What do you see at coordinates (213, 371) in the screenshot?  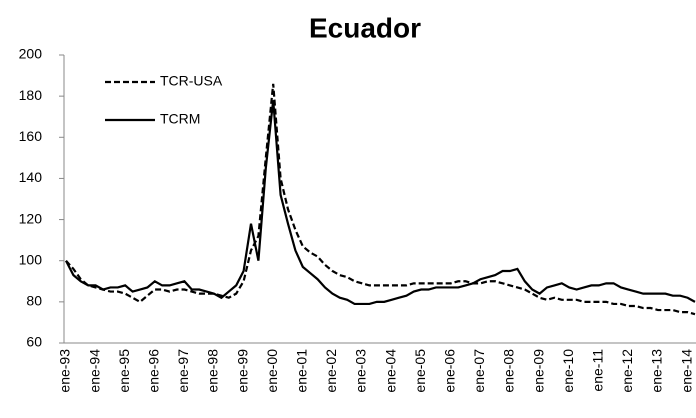 I see `x-tick-label: ene-98` at bounding box center [213, 371].